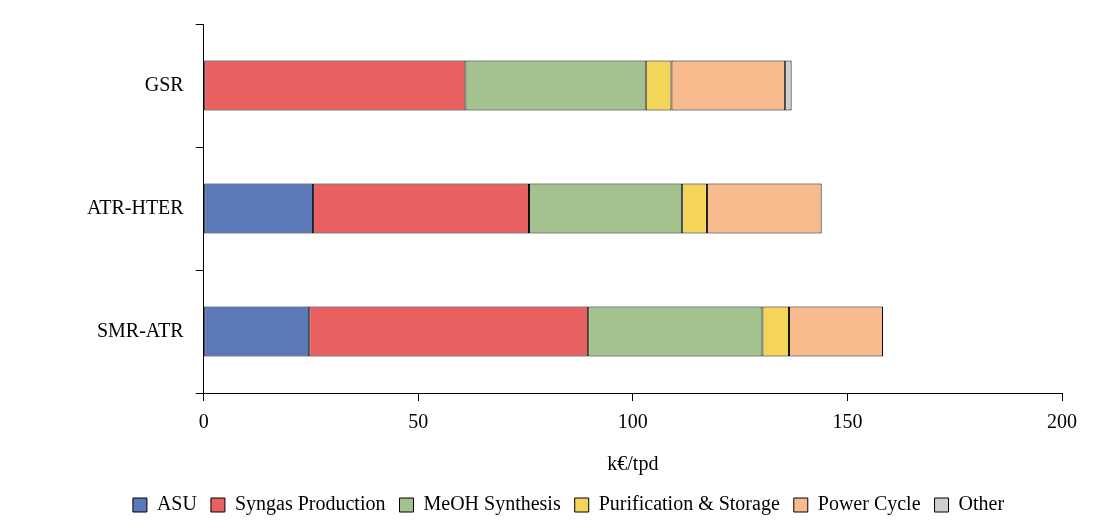 The width and height of the screenshot is (1102, 525). What do you see at coordinates (981, 503) in the screenshot?
I see `legend-label: Other` at bounding box center [981, 503].